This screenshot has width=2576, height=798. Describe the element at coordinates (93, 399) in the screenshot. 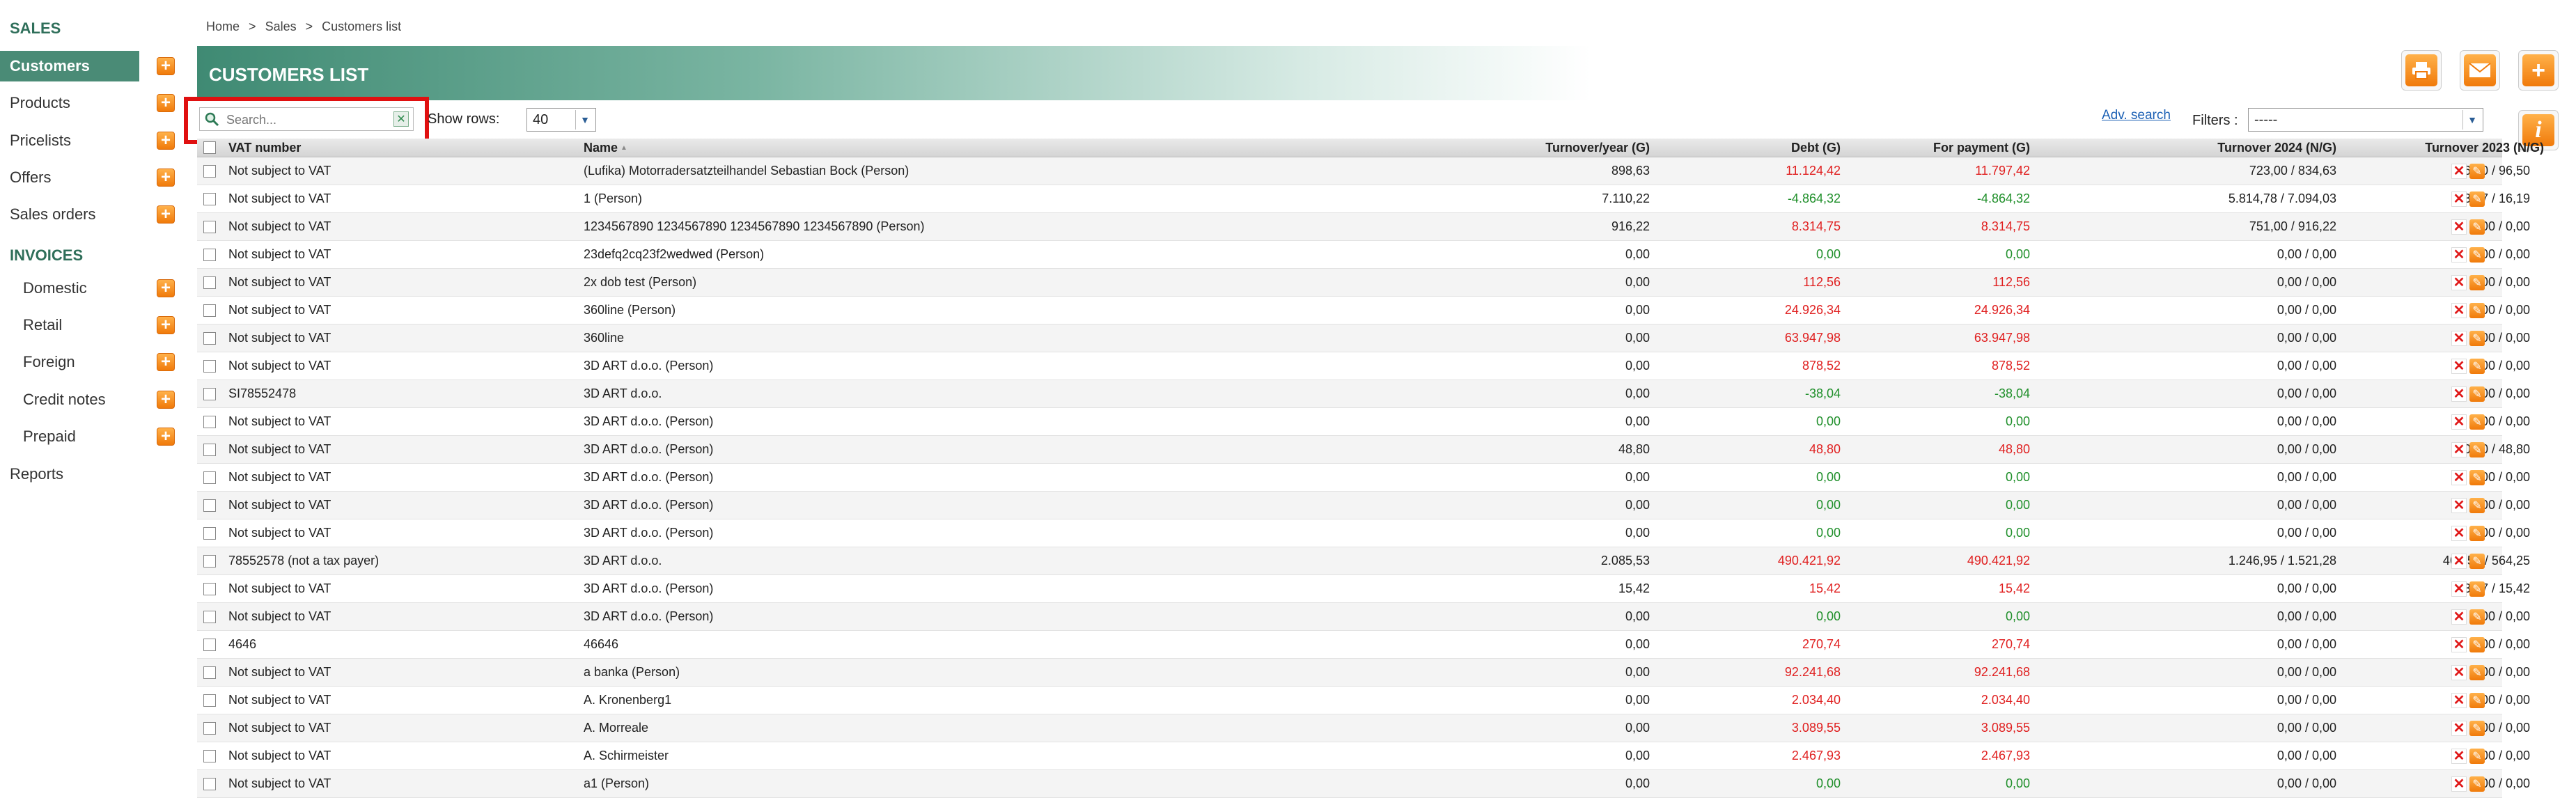

I see `sidebar-item-credit-notes: Credit notes` at that location.